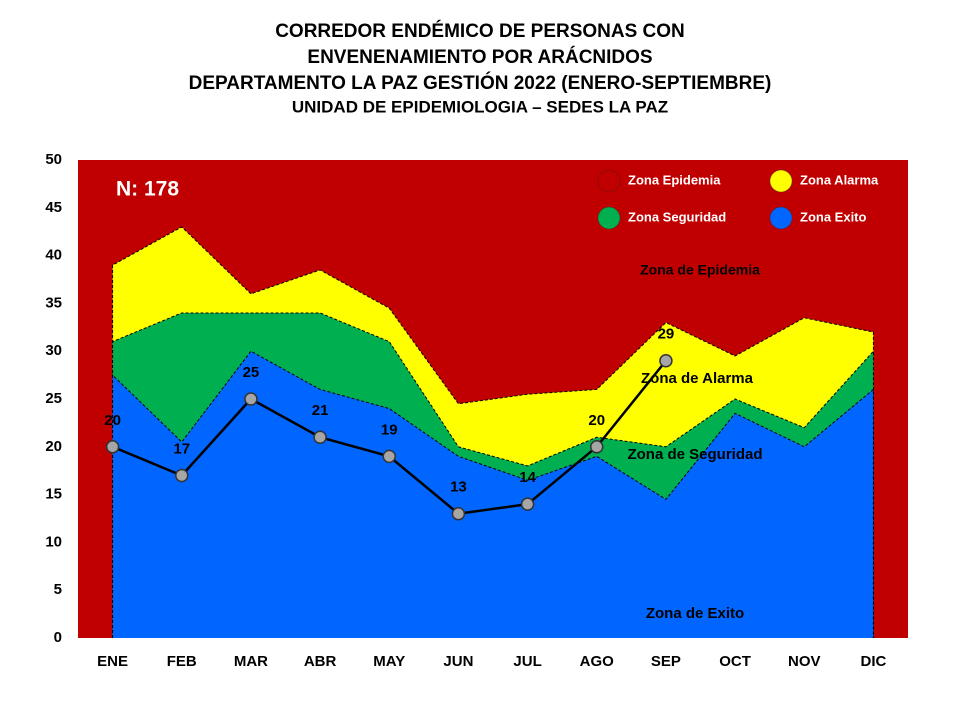  Describe the element at coordinates (53, 494) in the screenshot. I see `y-tick-label: 15` at that location.